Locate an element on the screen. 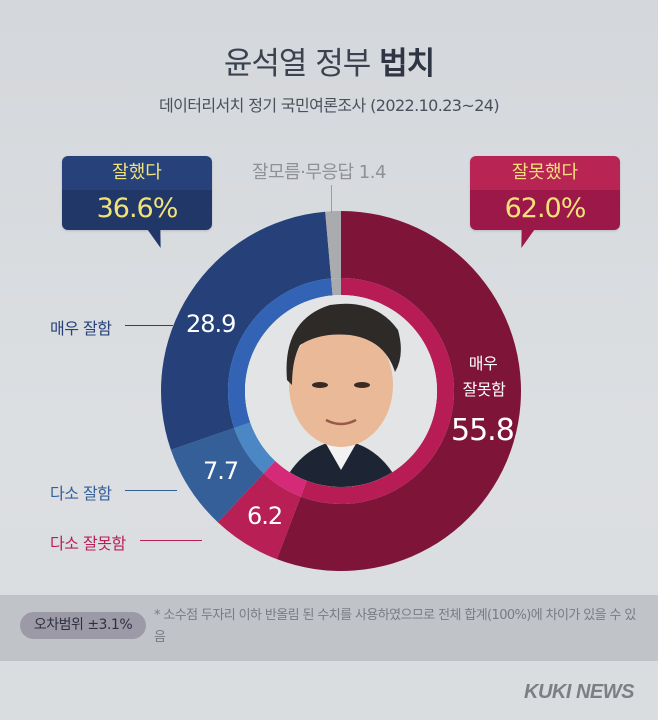  title-regular: 윤석열 정부 is located at coordinates (301, 64).